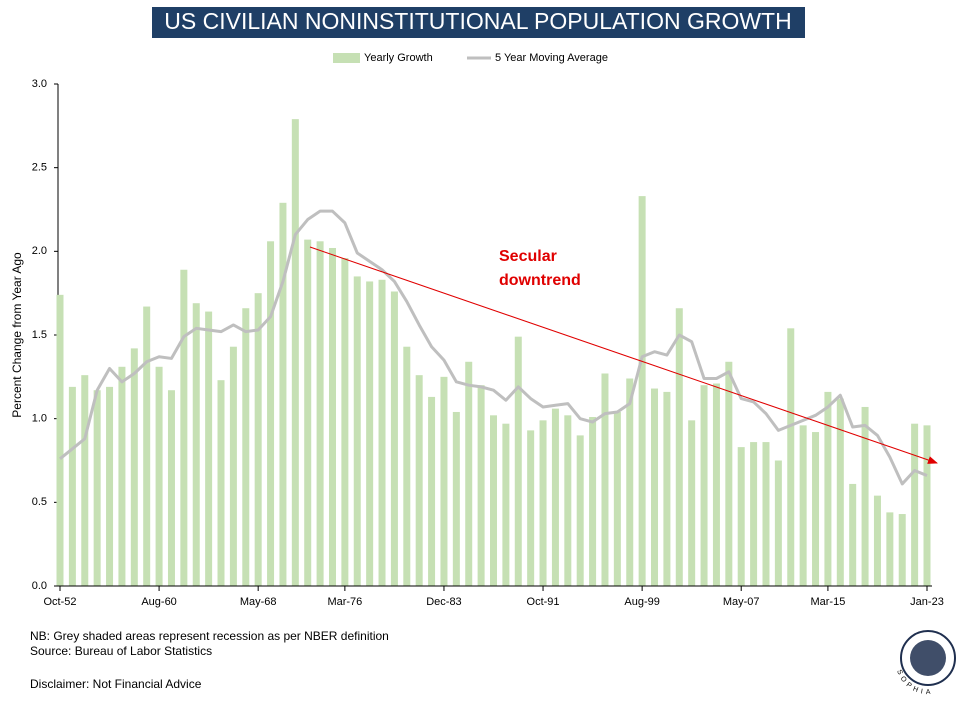 The image size is (966, 701). What do you see at coordinates (39, 84) in the screenshot?
I see `y-tick-label: 3.0` at bounding box center [39, 84].